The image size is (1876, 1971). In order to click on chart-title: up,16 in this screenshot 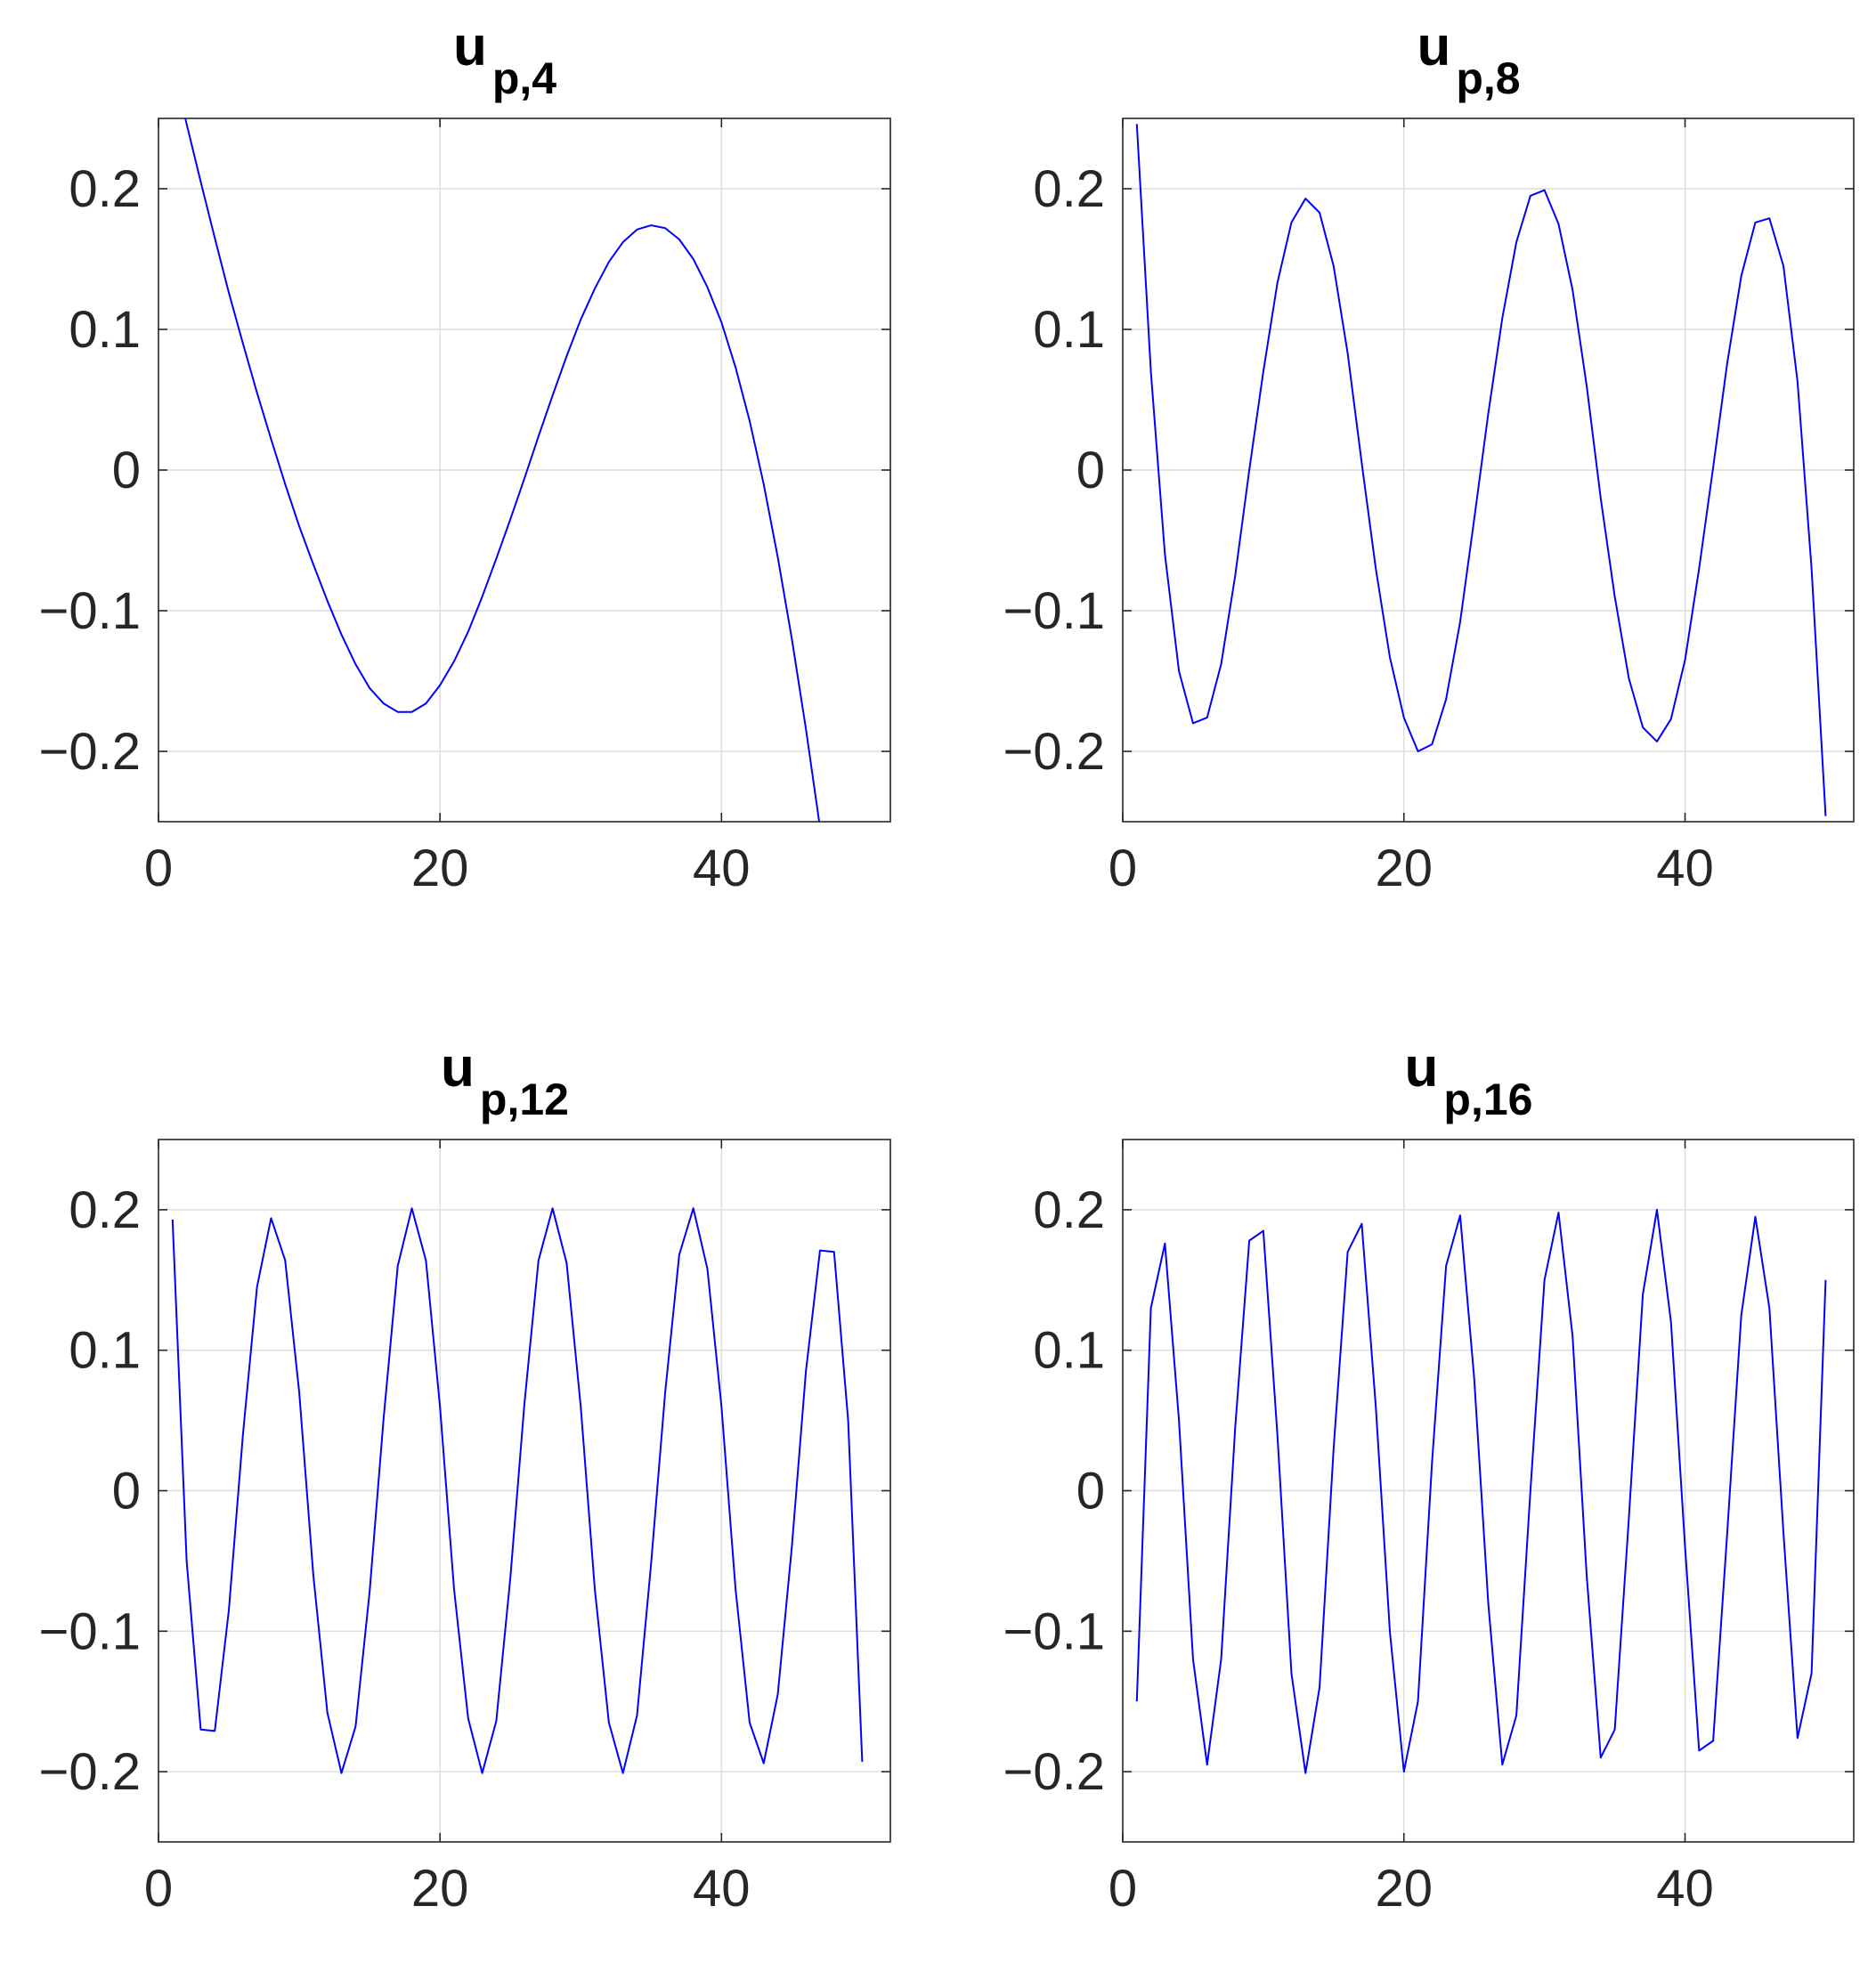, I will do `click(1469, 1080)`.